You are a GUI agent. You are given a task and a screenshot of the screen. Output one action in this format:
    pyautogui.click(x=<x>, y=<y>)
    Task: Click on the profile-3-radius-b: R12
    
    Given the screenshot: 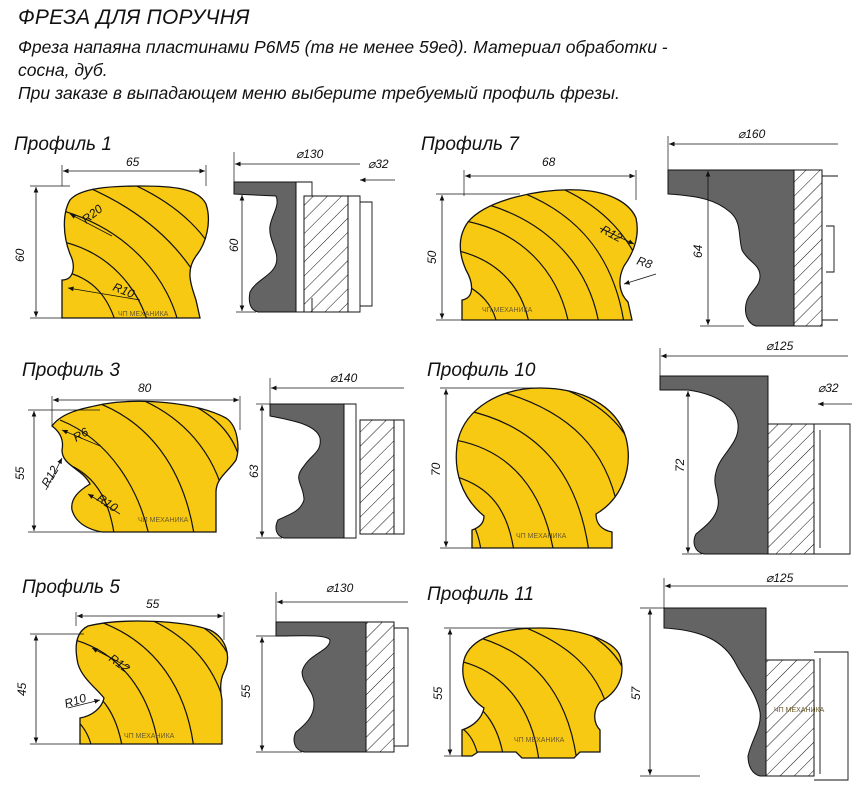 What is the action you would take?
    pyautogui.click(x=49, y=476)
    